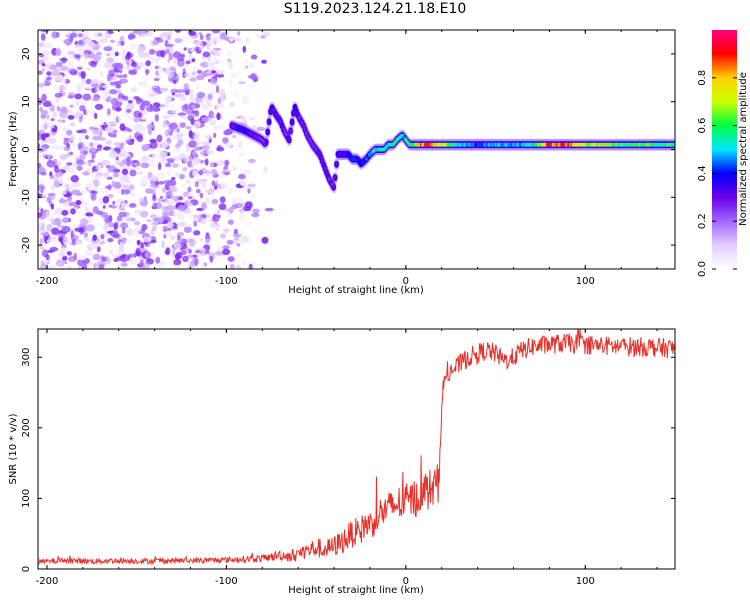  I want to click on y-tick-label: 100, so click(26, 498).